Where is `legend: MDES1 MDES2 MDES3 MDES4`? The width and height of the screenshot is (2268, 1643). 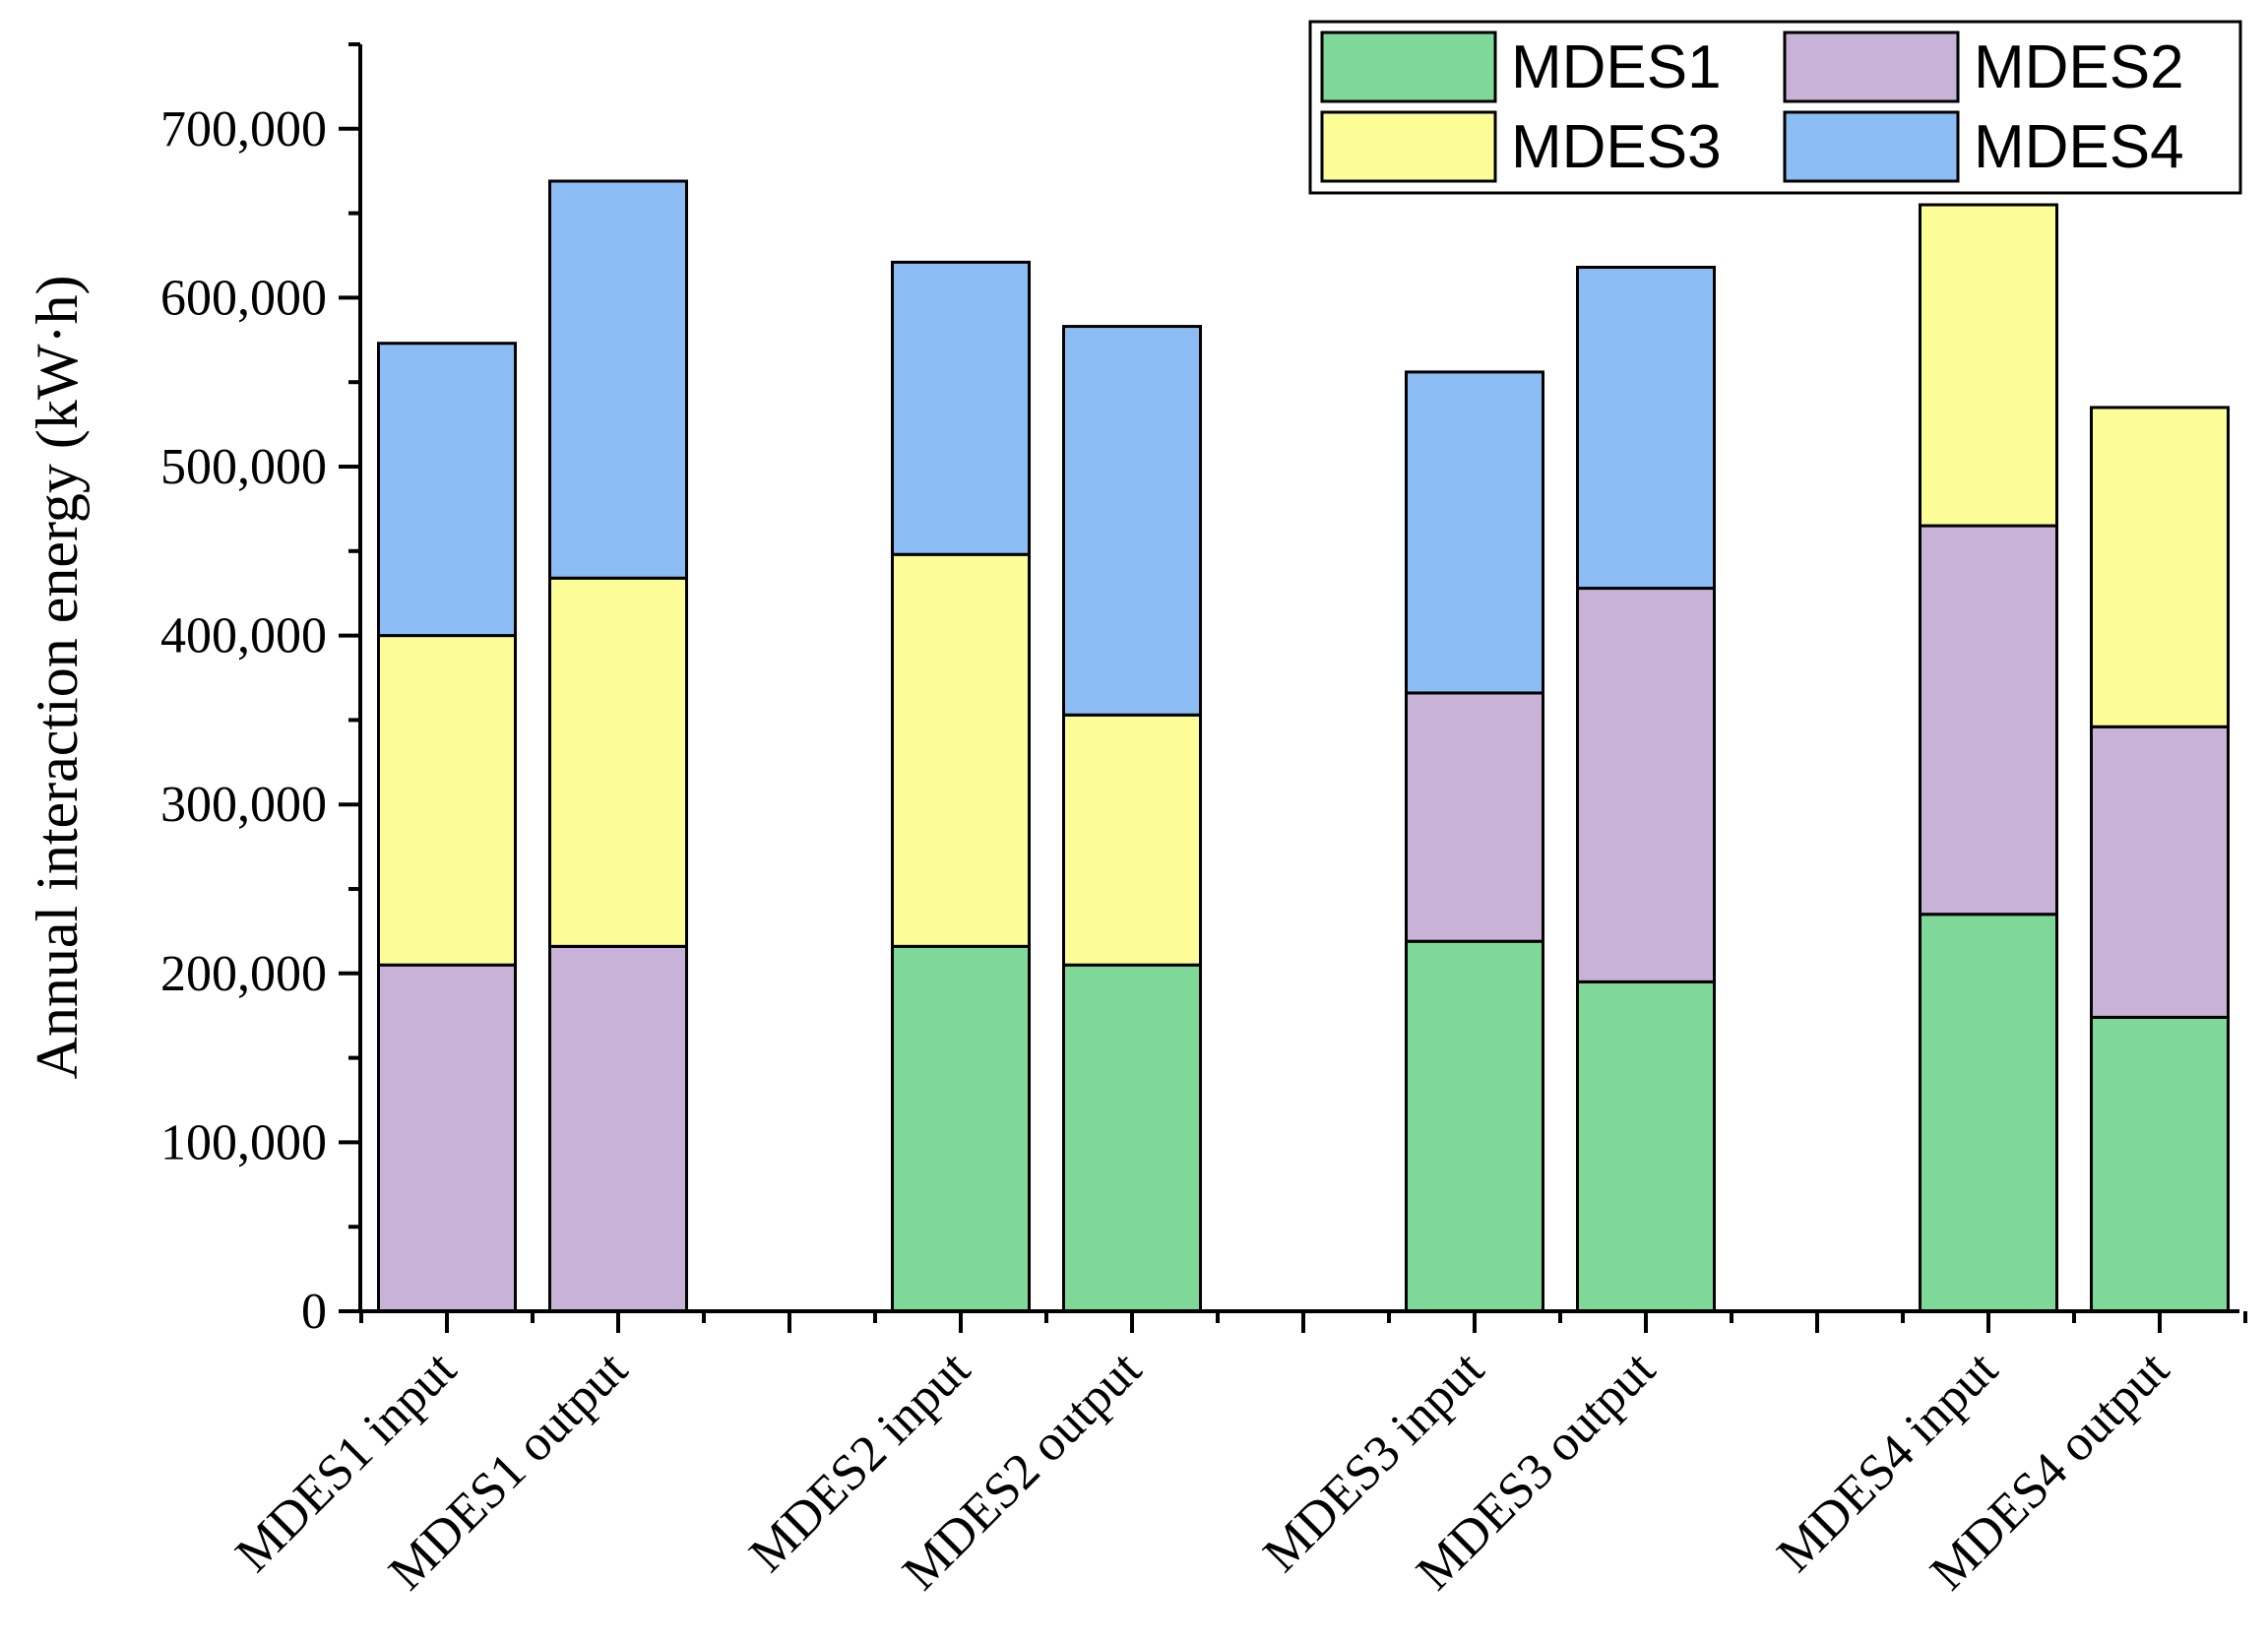 legend: MDES1 MDES2 MDES3 MDES4 is located at coordinates (1775, 107).